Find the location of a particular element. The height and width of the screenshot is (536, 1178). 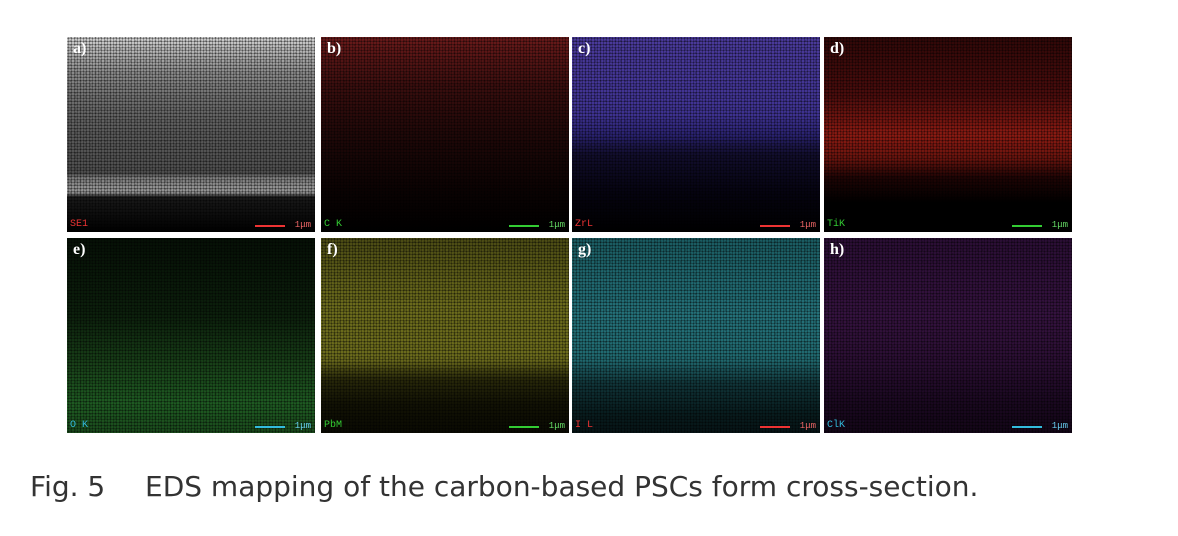

element-label: TiK is located at coordinates (836, 224).